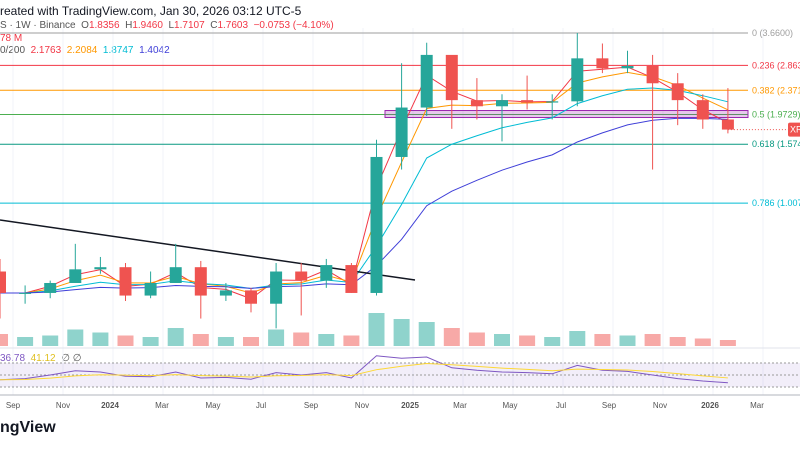 This screenshot has height=450, width=800. What do you see at coordinates (154, 50) in the screenshot?
I see `ma4-value: 1.4042` at bounding box center [154, 50].